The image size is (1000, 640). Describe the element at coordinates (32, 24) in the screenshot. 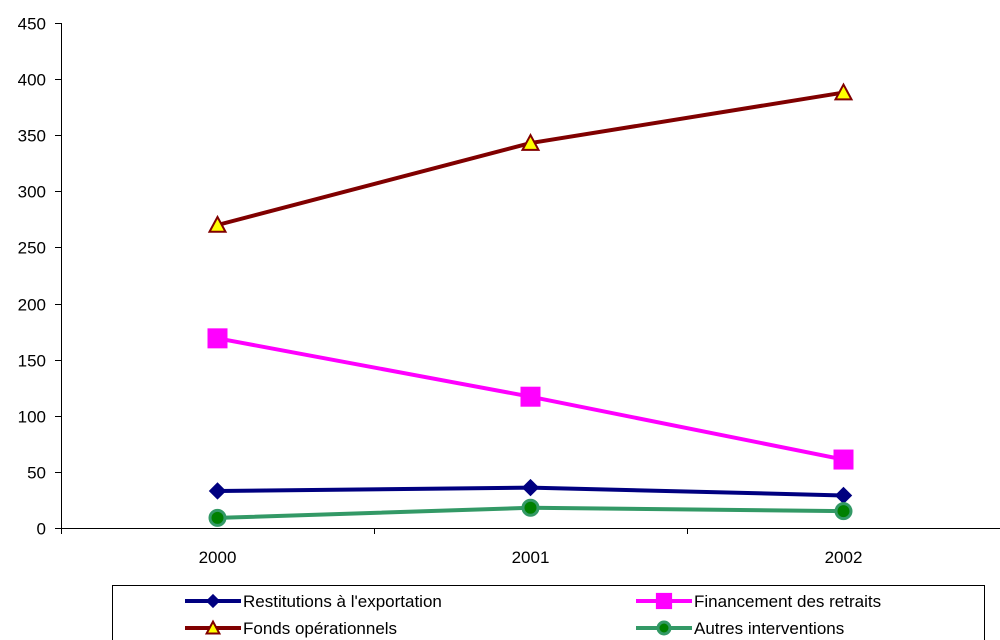

I see `y-tick-label: 450` at that location.